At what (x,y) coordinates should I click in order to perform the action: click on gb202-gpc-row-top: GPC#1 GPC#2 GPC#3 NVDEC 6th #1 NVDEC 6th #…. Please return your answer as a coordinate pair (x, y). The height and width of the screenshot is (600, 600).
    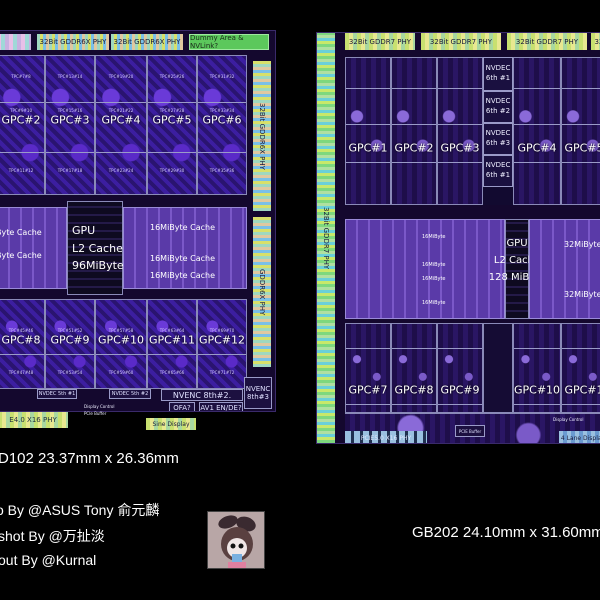
    Looking at the image, I should click on (472, 131).